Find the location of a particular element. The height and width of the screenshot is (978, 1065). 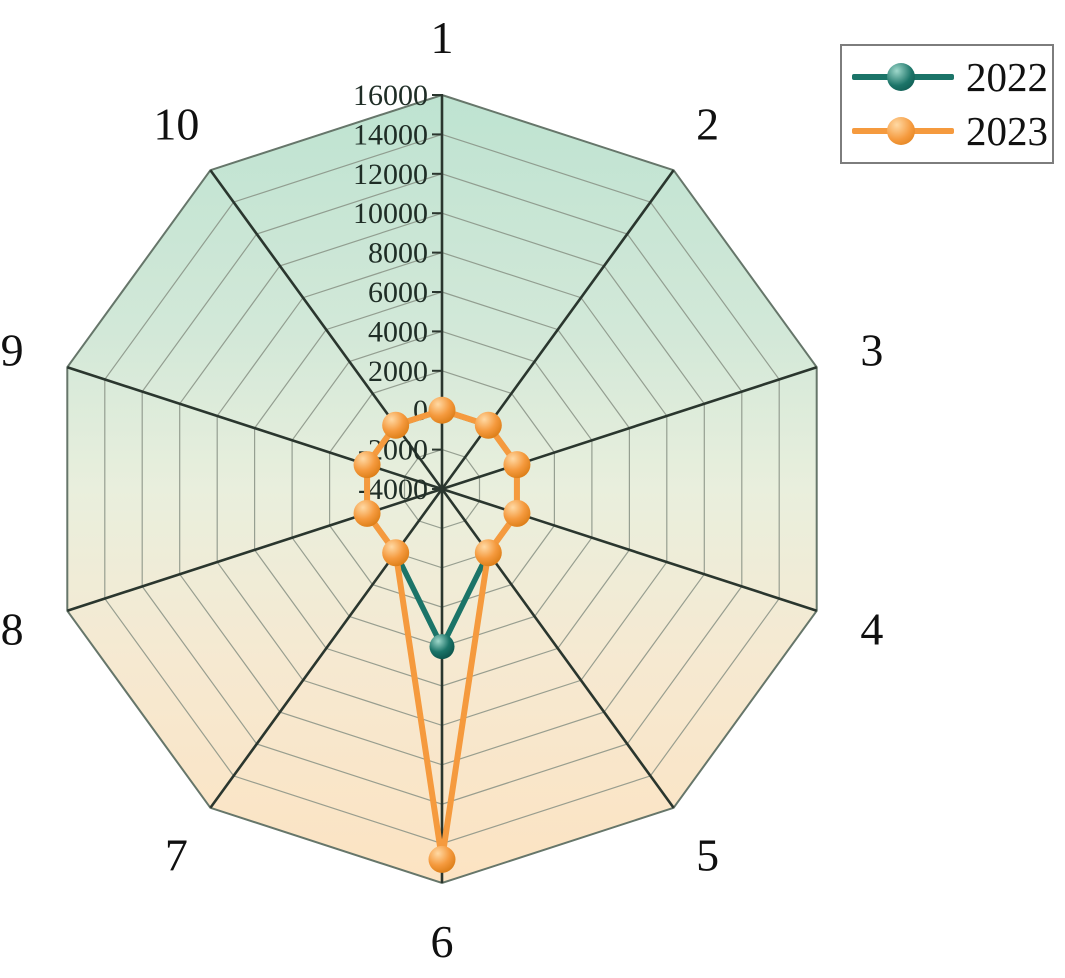

radial-tick-label: 16000 is located at coordinates (390, 95).